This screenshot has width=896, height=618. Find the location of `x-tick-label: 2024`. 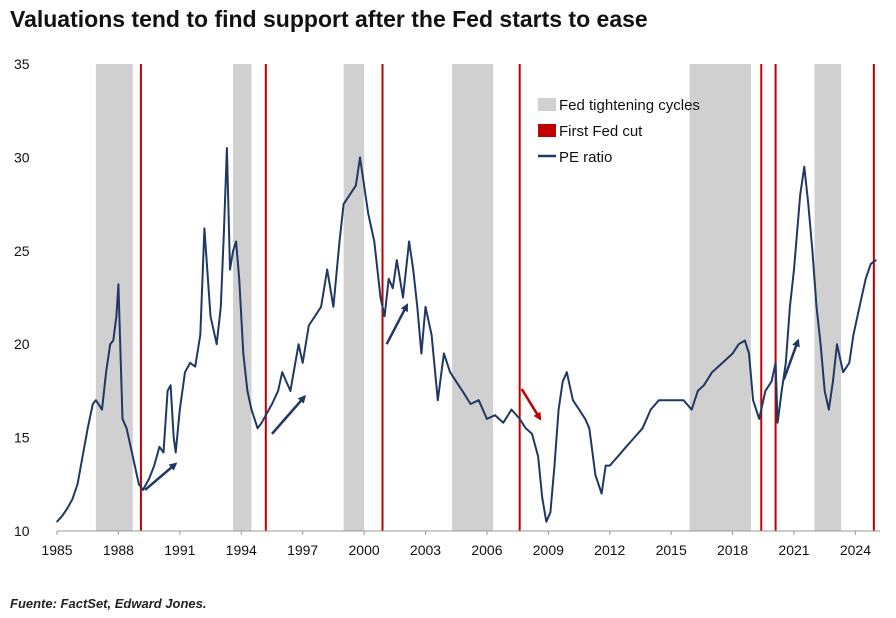

x-tick-label: 2024 is located at coordinates (855, 550).